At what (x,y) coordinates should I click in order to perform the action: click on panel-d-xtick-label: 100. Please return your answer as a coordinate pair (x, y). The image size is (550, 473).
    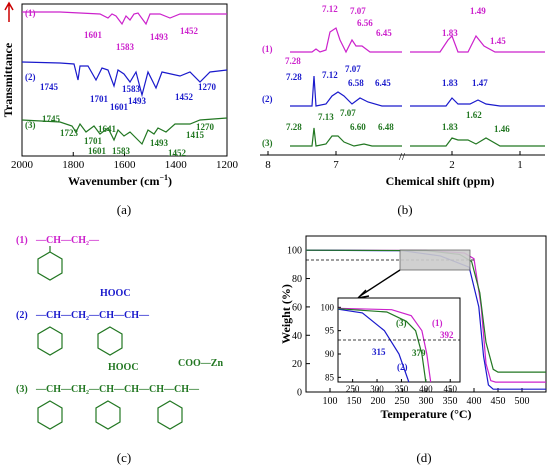
    Looking at the image, I should click on (330, 401).